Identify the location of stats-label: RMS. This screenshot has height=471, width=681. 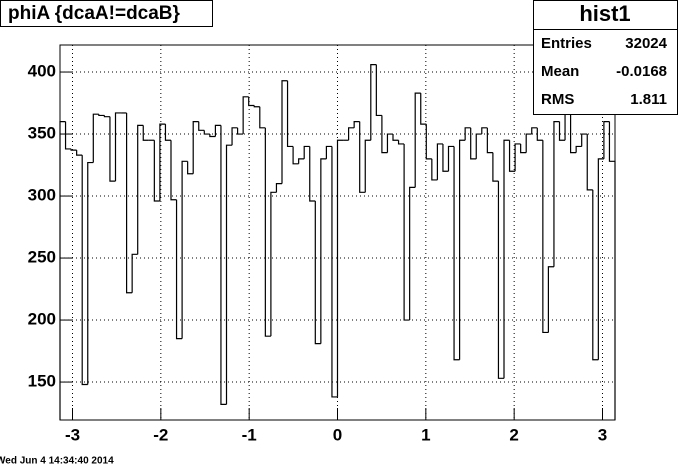
(557, 99).